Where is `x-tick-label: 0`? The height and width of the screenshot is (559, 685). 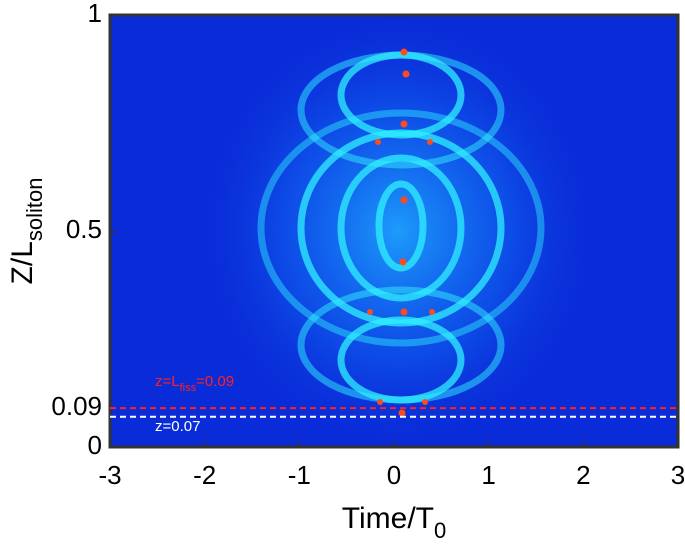
x-tick-label: 0 is located at coordinates (394, 475).